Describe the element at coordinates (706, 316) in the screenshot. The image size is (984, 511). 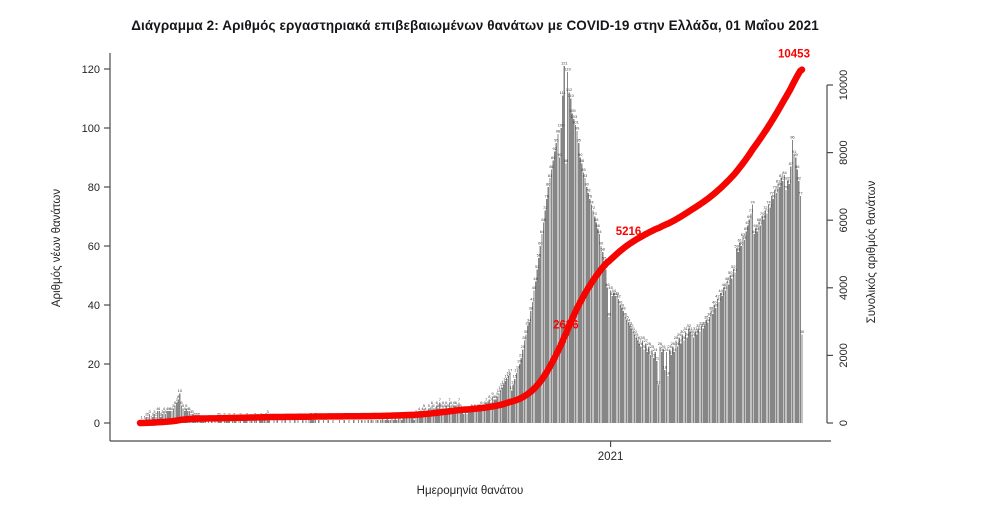
I see `bar-value-label: 35` at that location.